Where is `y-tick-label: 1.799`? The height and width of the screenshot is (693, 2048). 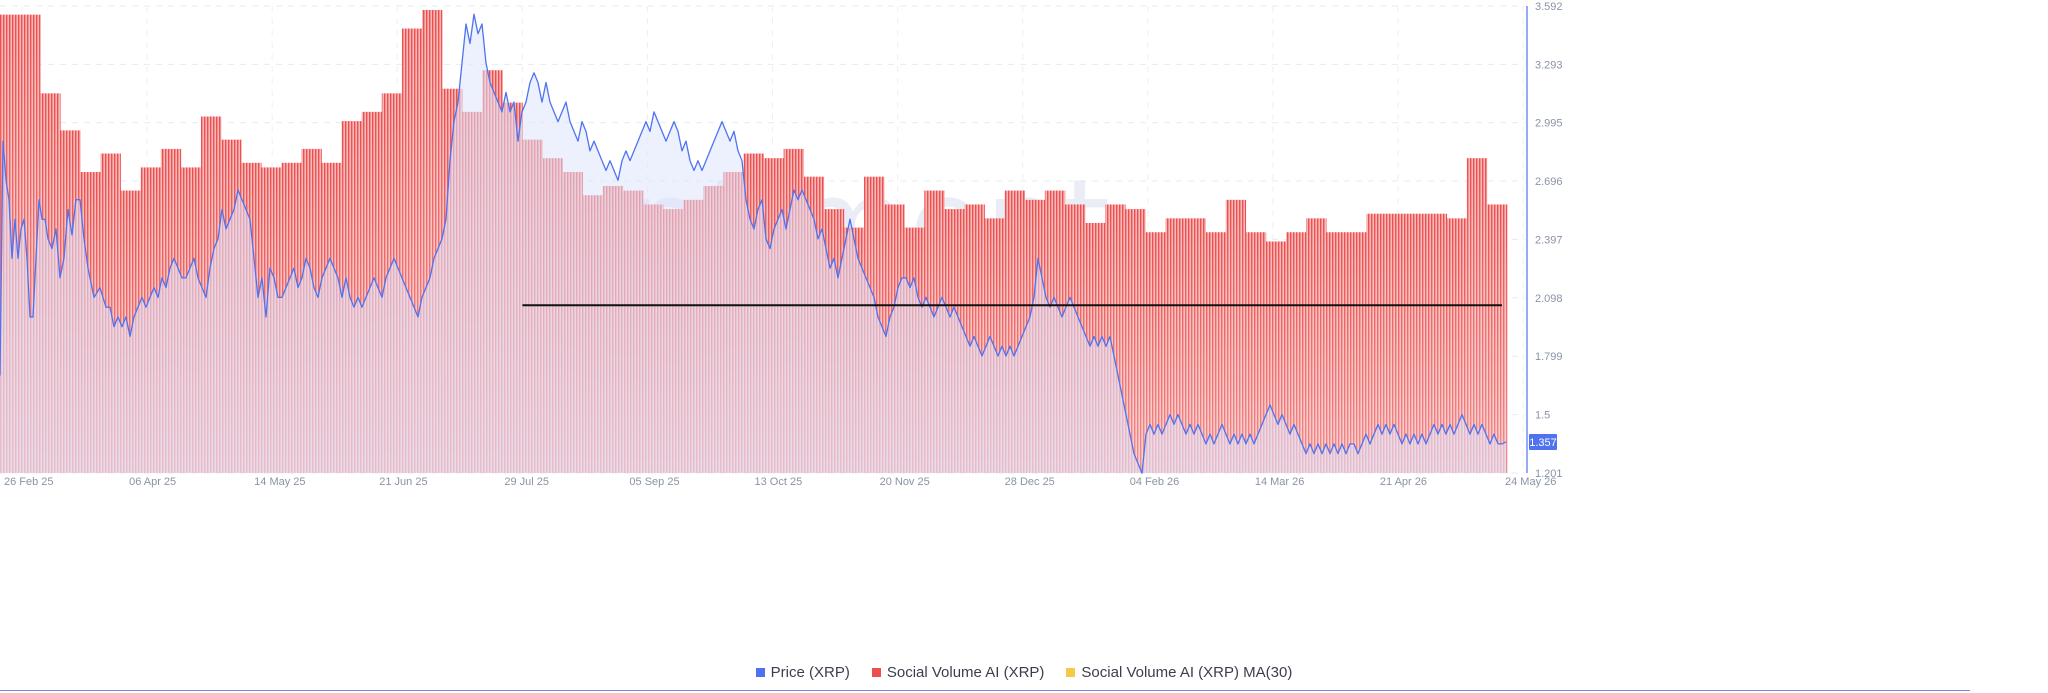
y-tick-label: 1.799 is located at coordinates (1549, 357).